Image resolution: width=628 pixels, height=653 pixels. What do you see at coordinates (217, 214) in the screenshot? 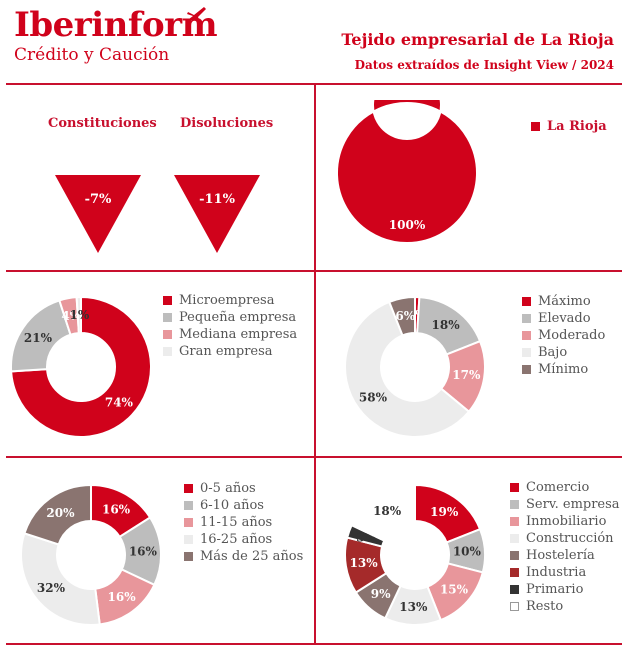
I see `kpi-triangle-disoluciones: -11%` at bounding box center [217, 214].